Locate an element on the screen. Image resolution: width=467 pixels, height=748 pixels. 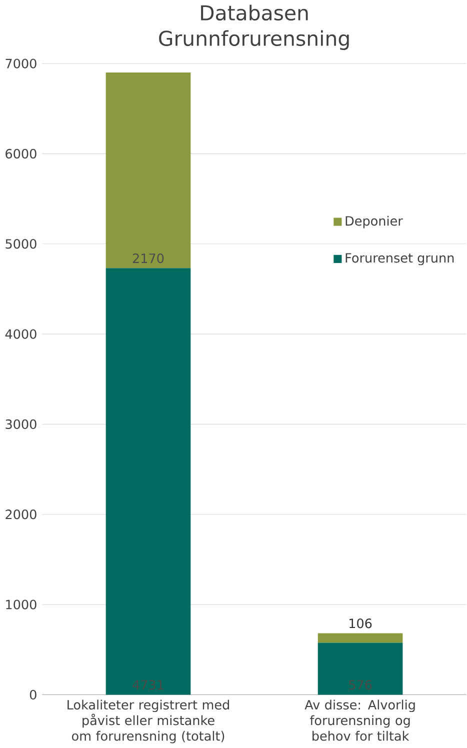
y-tick-label: 4000 is located at coordinates (21, 334).